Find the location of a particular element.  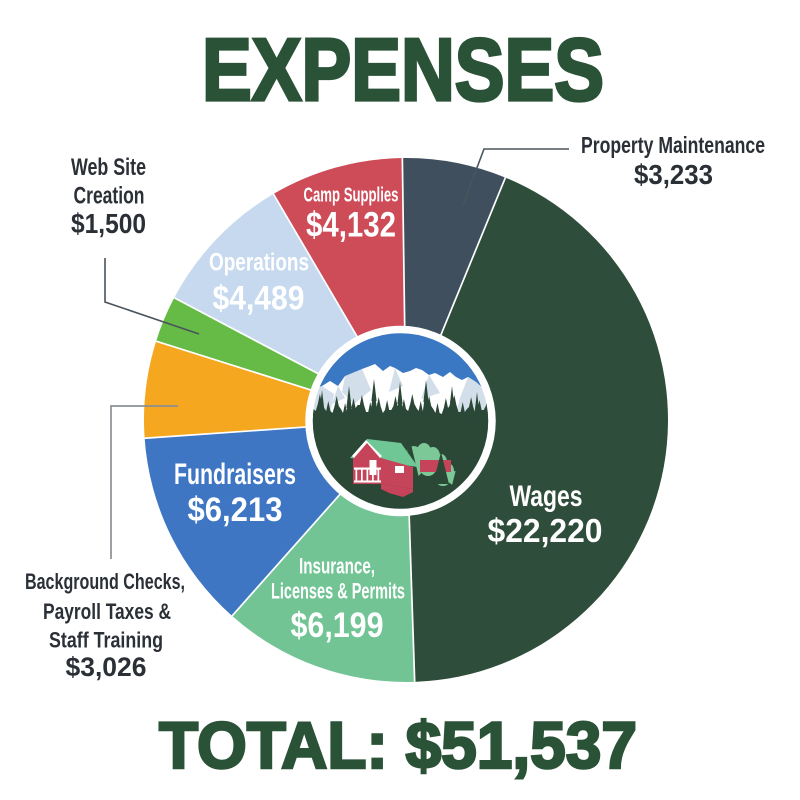

svg-text: Staff Training is located at coordinates (106, 640).